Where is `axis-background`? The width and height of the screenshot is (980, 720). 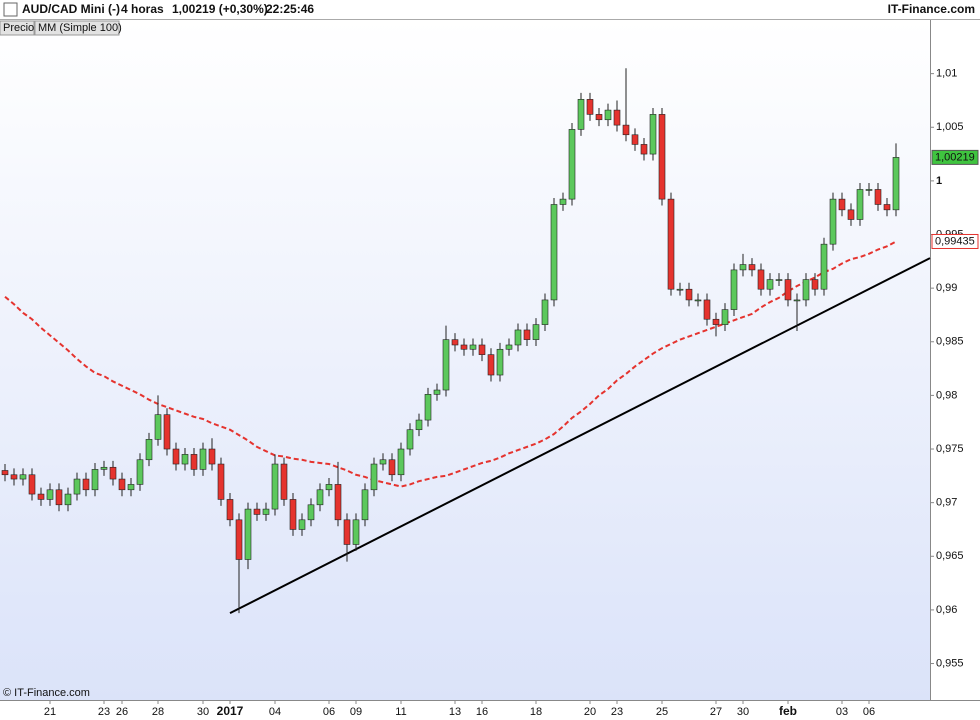 axis-background is located at coordinates (955, 360).